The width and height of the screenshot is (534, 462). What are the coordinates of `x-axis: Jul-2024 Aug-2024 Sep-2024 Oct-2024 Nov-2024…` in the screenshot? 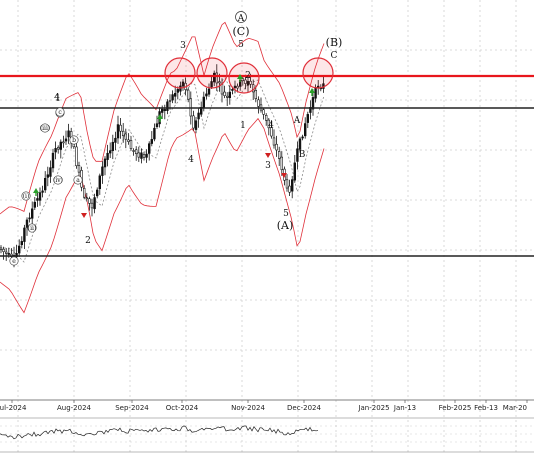 It's located at (264, 406).